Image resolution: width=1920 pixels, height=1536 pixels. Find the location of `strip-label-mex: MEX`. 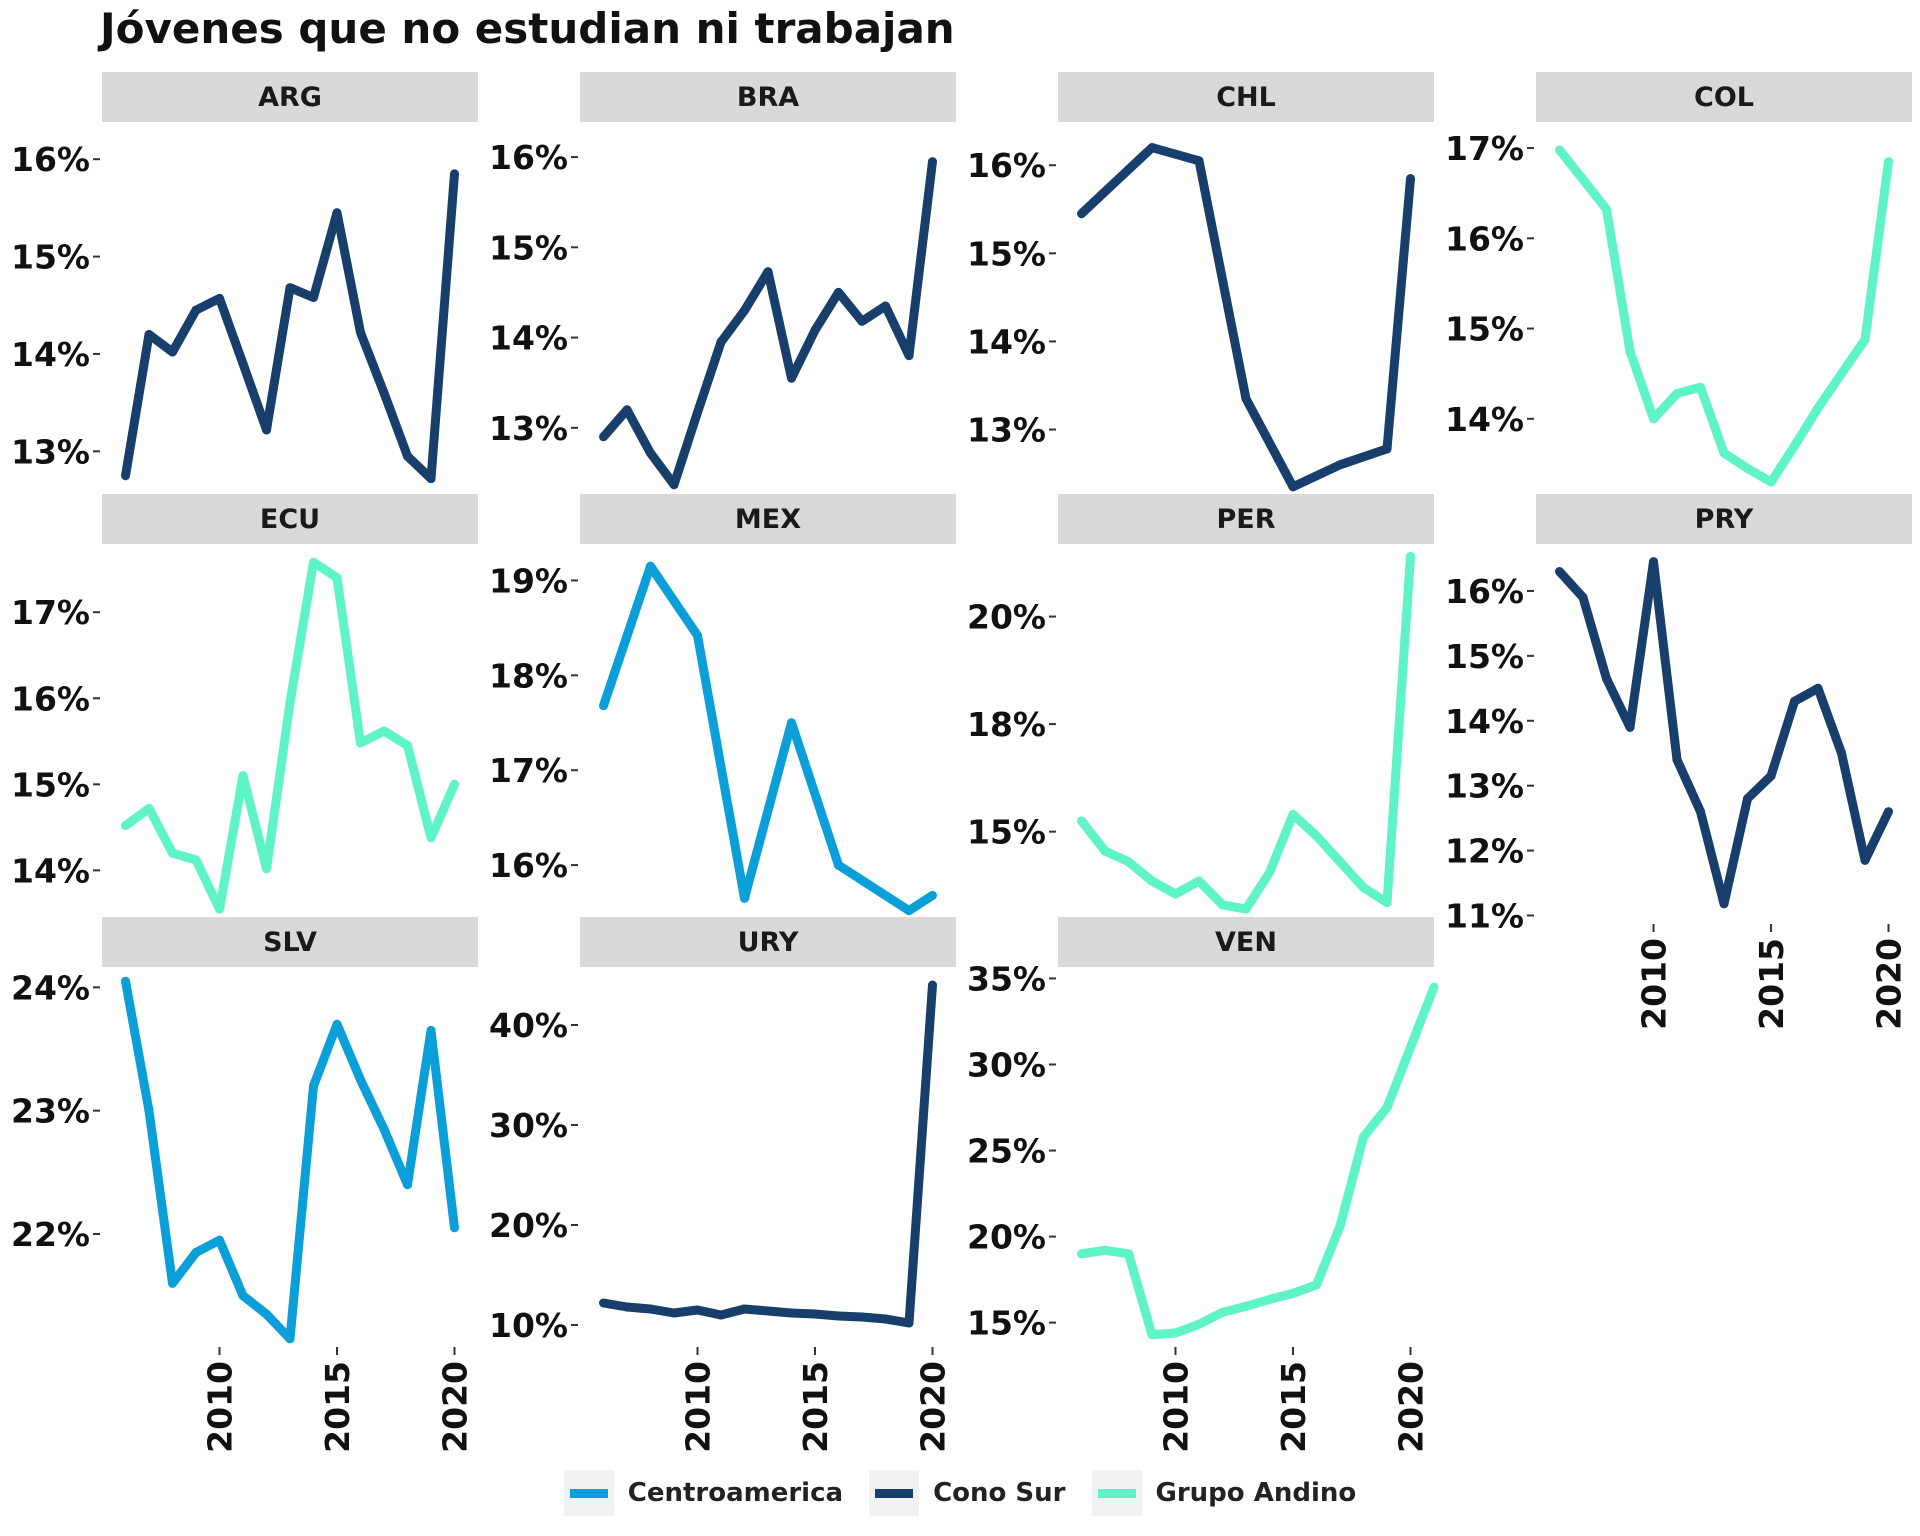

strip-label-mex: MEX is located at coordinates (768, 519).